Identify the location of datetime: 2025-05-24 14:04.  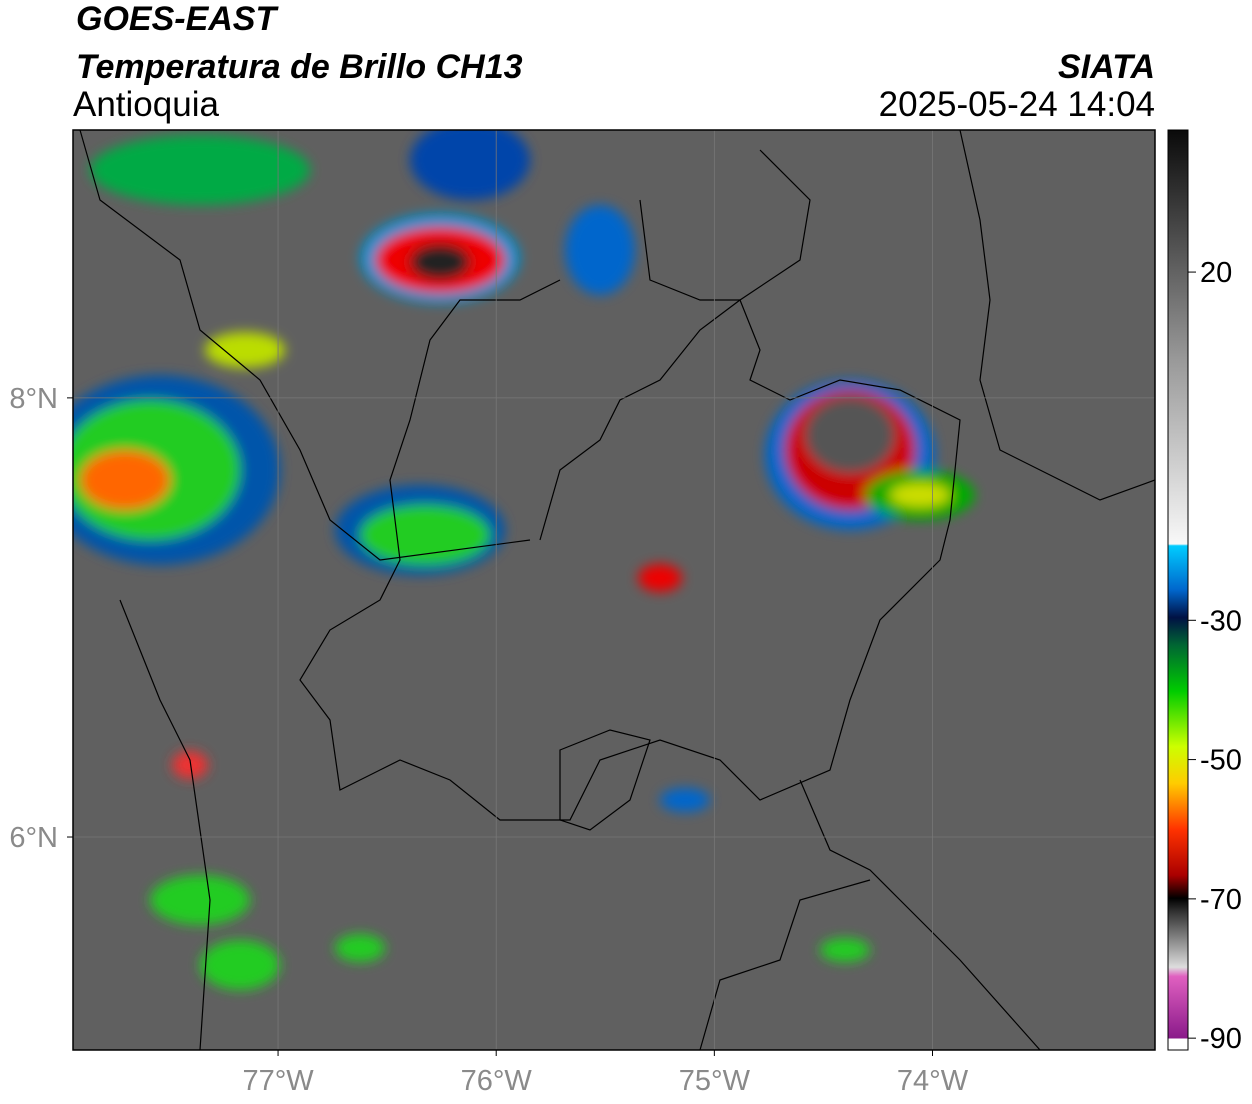
(1017, 104).